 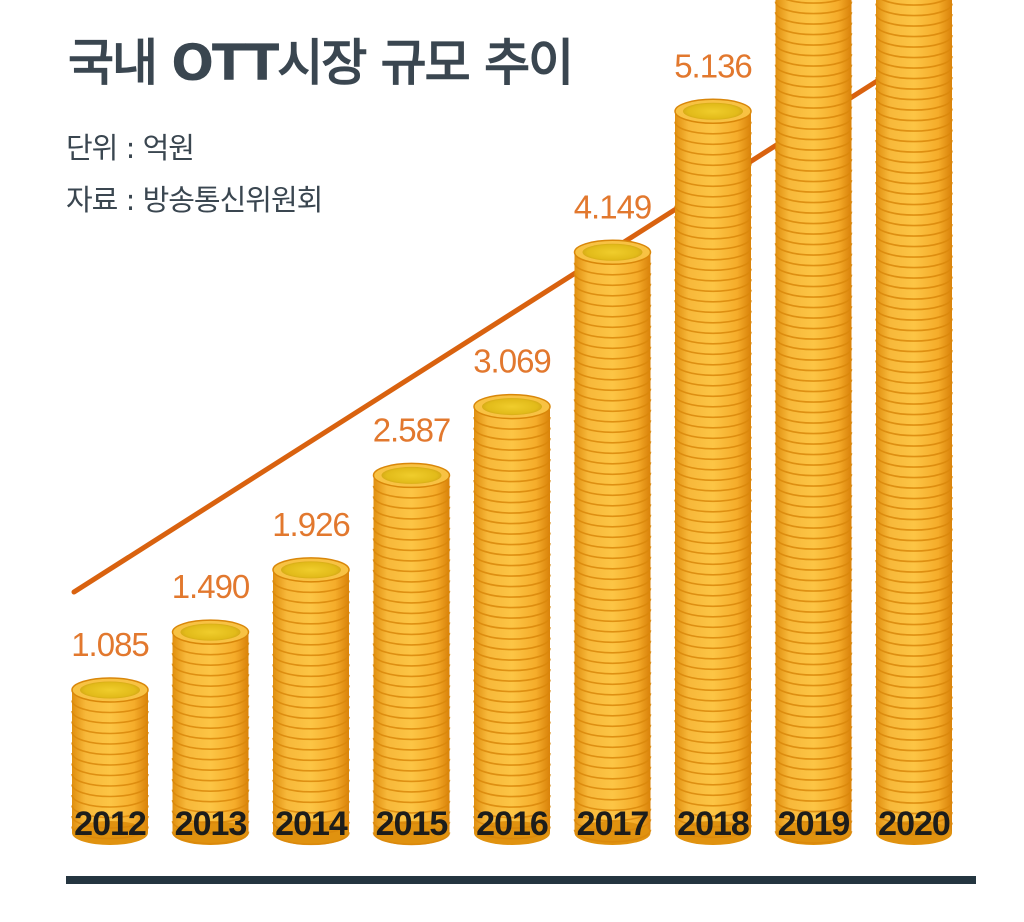 What do you see at coordinates (713, 824) in the screenshot?
I see `category-label: 2018` at bounding box center [713, 824].